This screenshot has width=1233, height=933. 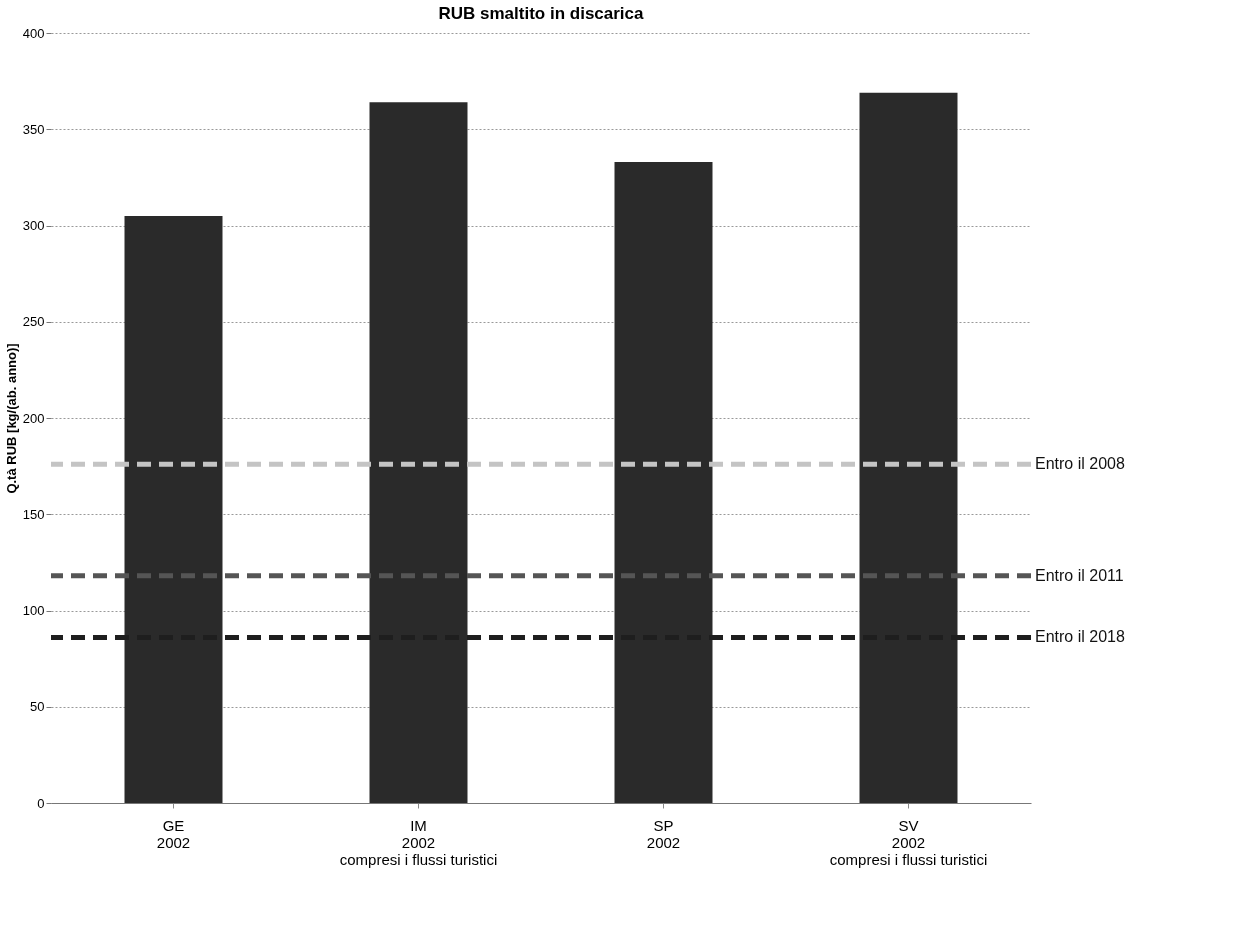 I want to click on y-axis-title: Q.tà RUB [kg/(ab. anno)], so click(x=11, y=418).